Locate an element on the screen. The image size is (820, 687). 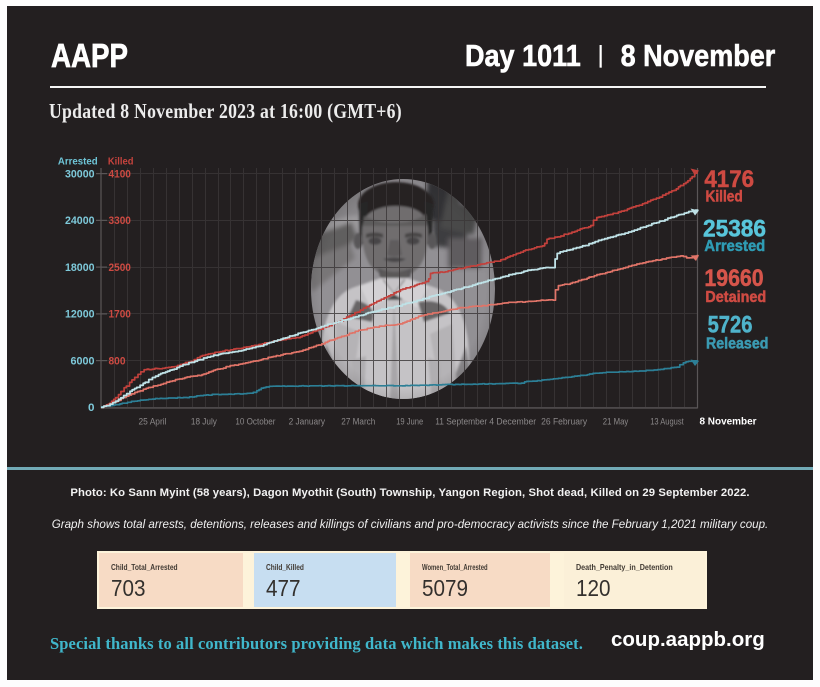
svg-text: 800 is located at coordinates (117, 361).